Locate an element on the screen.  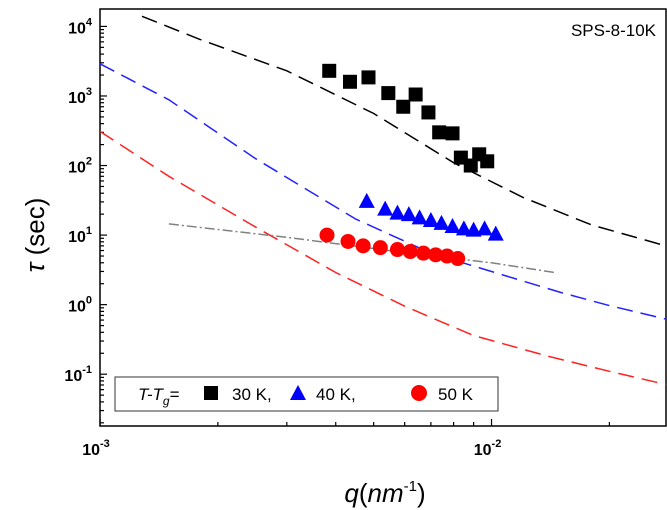
y-tick-label: 10⁰ is located at coordinates (80, 305).